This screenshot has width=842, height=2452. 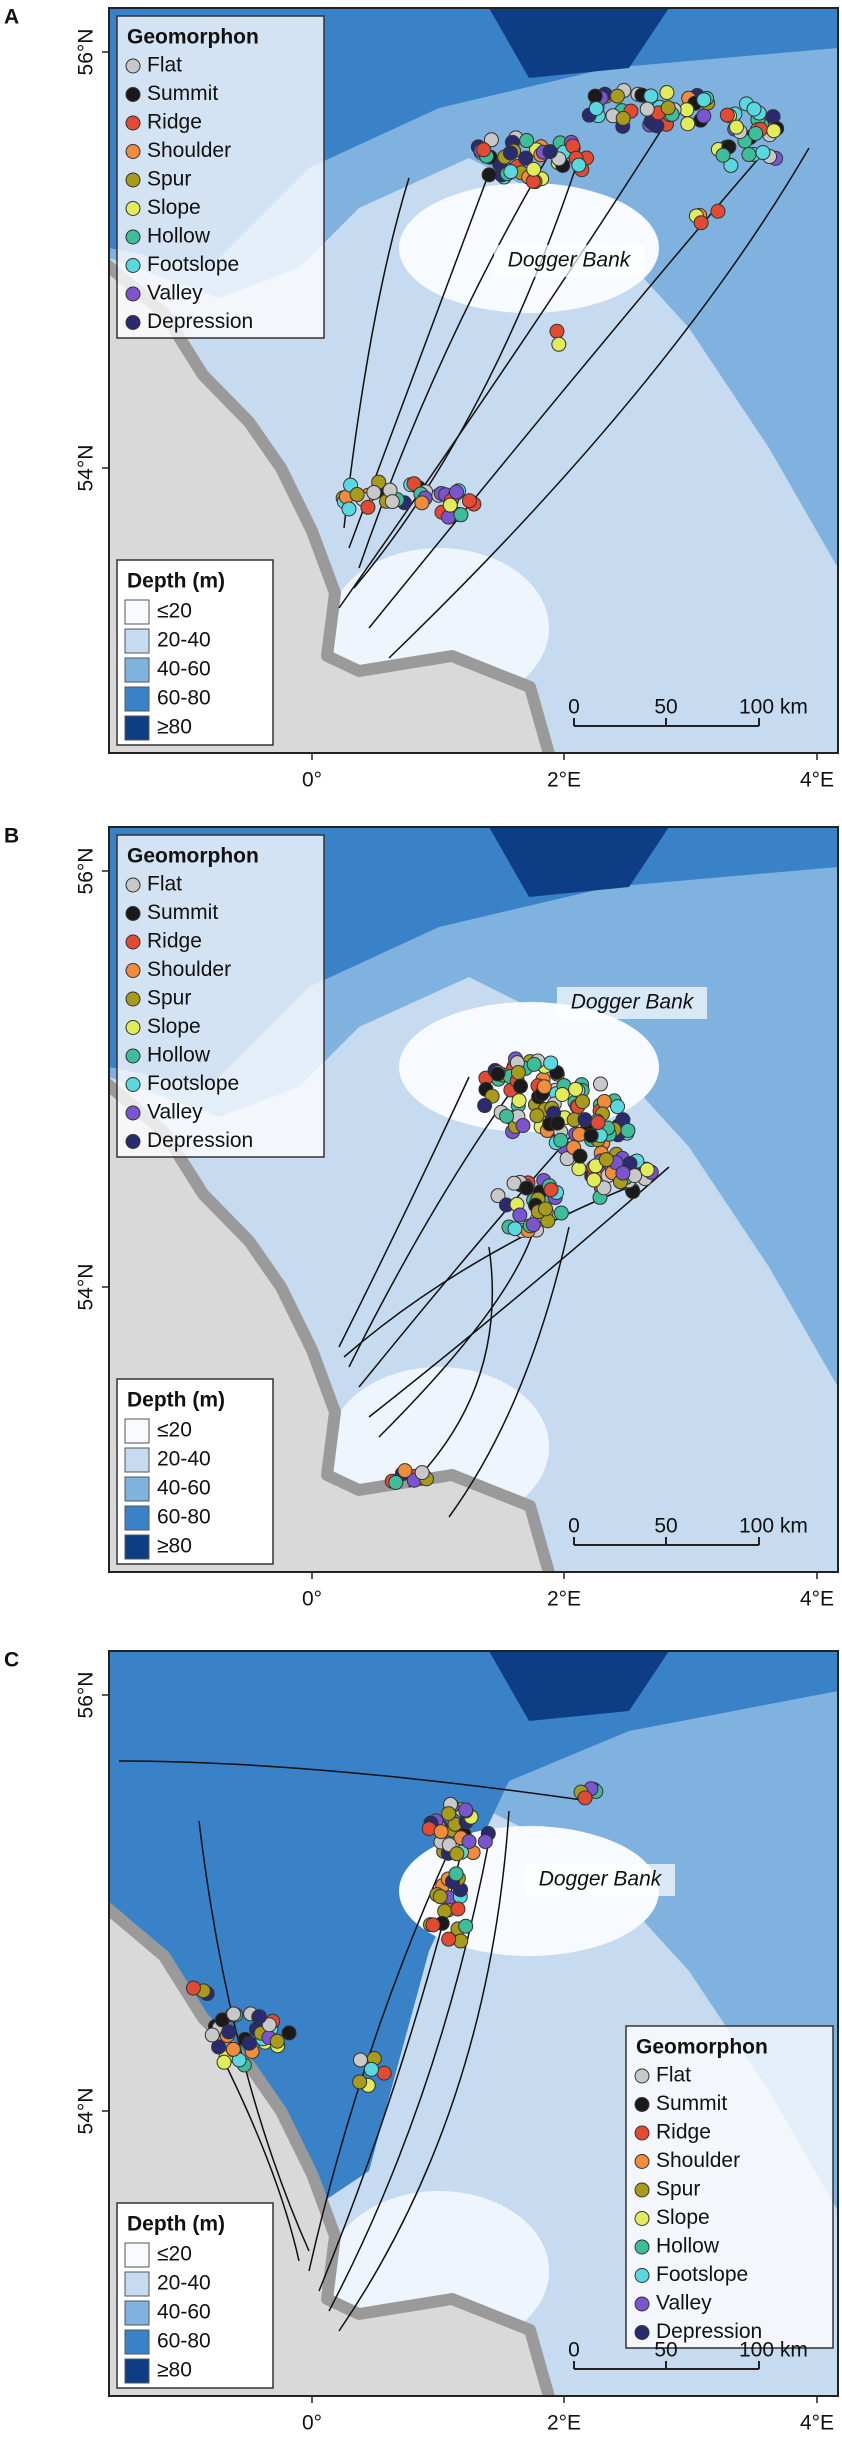 I want to click on panel-label: A, so click(x=11, y=17).